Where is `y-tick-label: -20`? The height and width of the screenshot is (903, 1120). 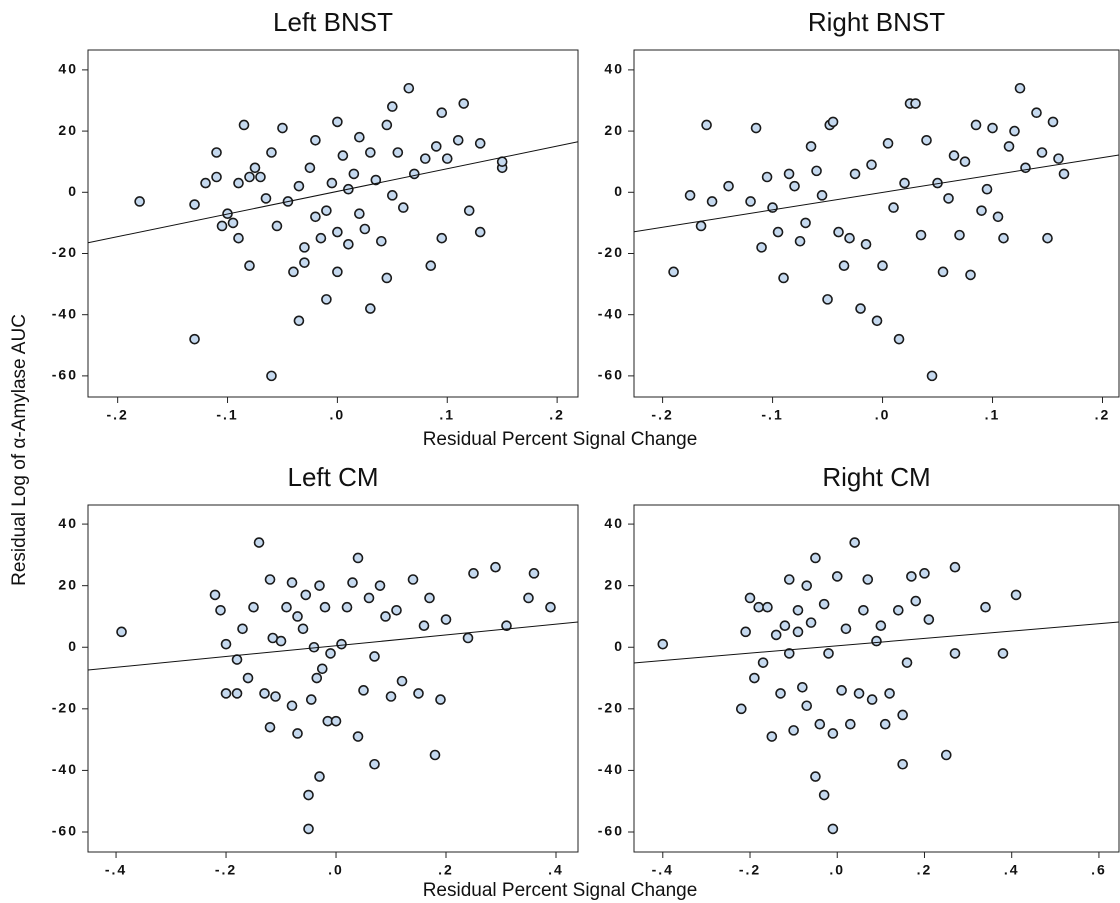
y-tick-label: -20 is located at coordinates (65, 708).